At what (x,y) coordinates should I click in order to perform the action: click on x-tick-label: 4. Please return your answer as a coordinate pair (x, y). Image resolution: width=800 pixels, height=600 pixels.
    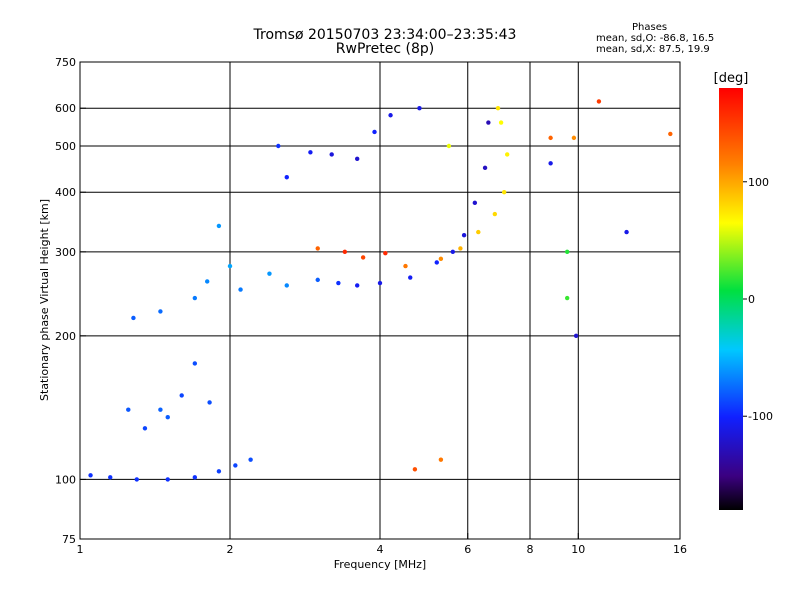
    Looking at the image, I should click on (380, 549).